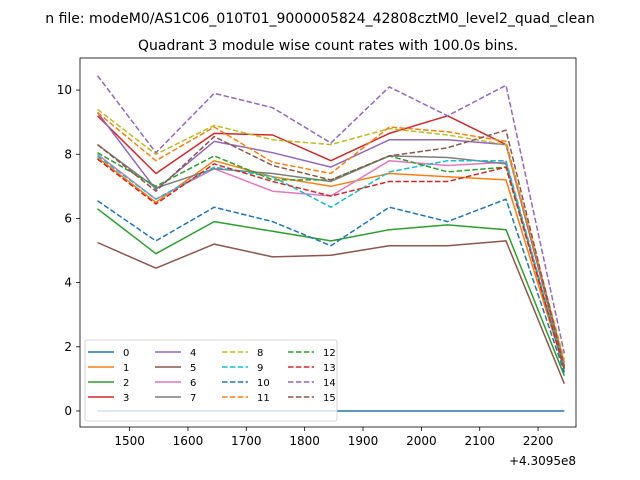 The height and width of the screenshot is (480, 640). Describe the element at coordinates (68, 411) in the screenshot. I see `y-tick-label: 0` at that location.